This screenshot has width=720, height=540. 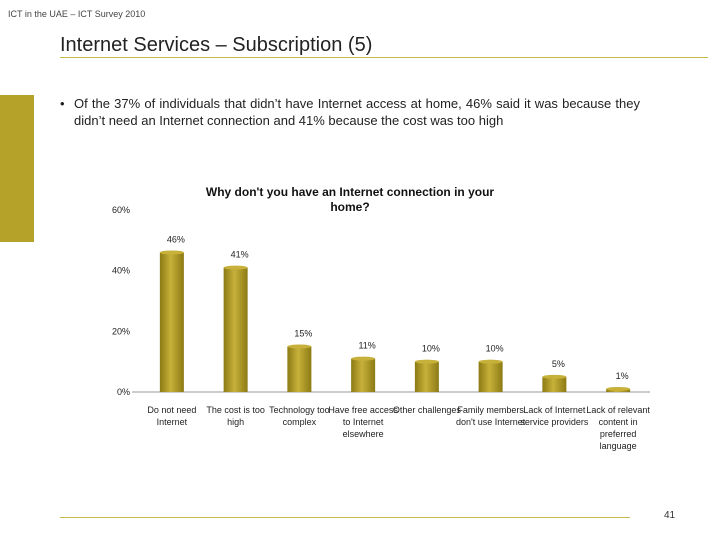 What do you see at coordinates (176, 239) in the screenshot?
I see `data-label: 46%` at bounding box center [176, 239].